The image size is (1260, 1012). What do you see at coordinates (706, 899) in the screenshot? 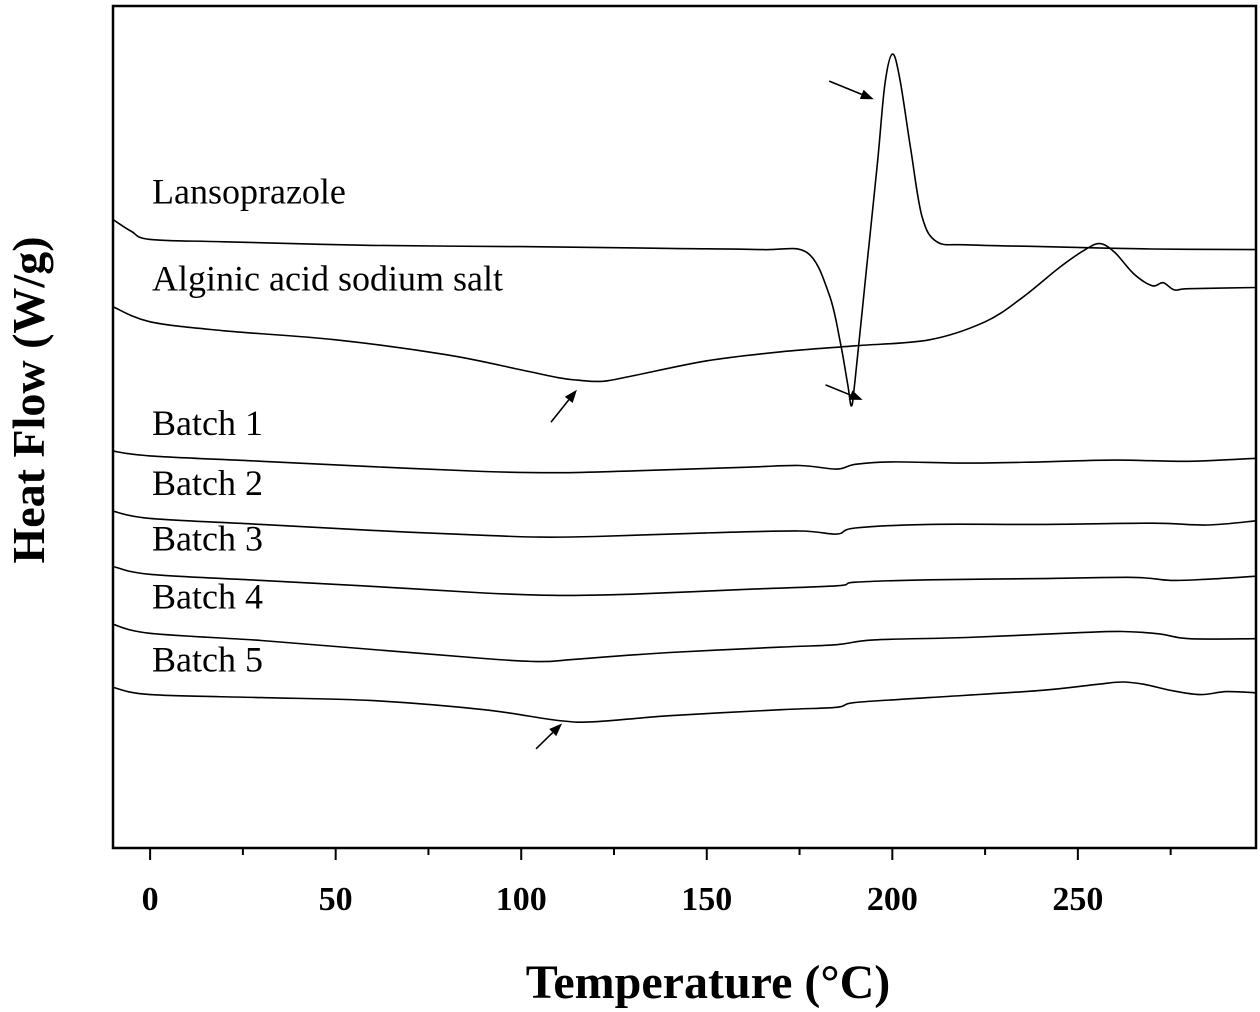
I see `x-tick-label: 150` at bounding box center [706, 899].